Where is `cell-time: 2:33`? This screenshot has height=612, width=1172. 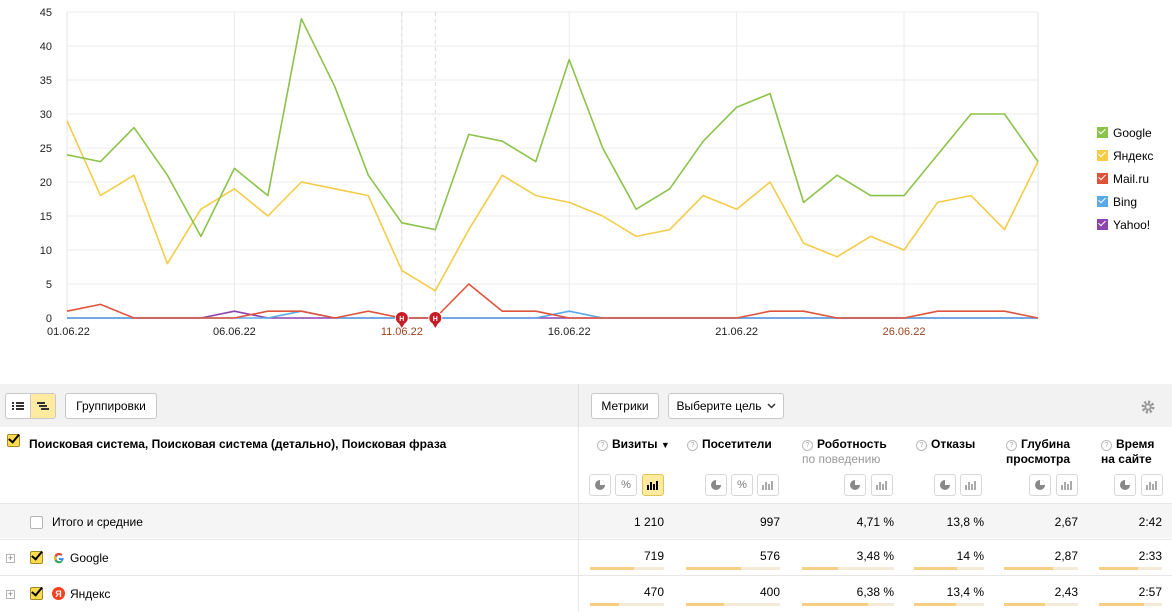 cell-time: 2:33 is located at coordinates (1150, 556).